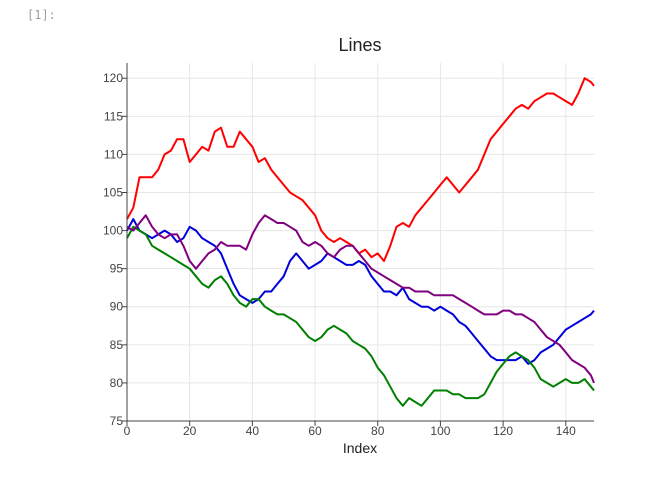 This screenshot has width=656, height=485. Describe the element at coordinates (566, 431) in the screenshot. I see `x-tick-label: 140` at that location.